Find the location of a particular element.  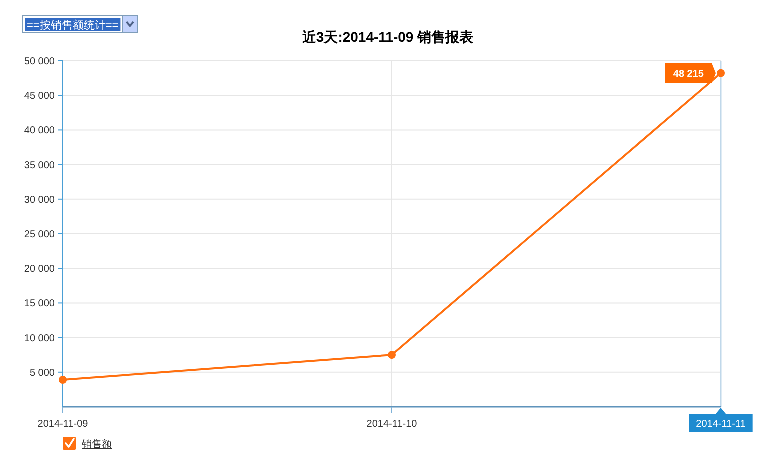

data-label: 48 215 is located at coordinates (688, 74).